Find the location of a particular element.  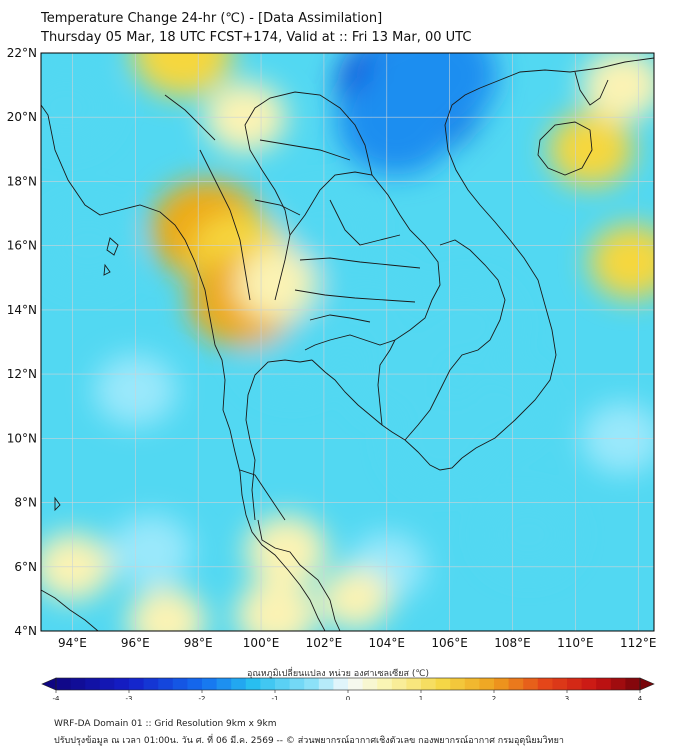

latitude-tick-label: 10°N is located at coordinates (22, 438).